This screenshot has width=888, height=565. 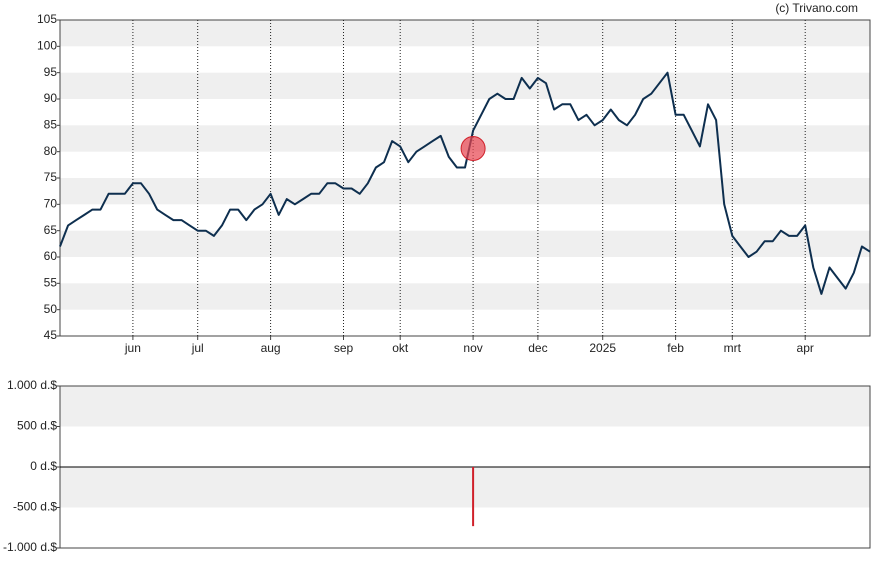 I want to click on x-tick-label: mrt, so click(x=733, y=348).